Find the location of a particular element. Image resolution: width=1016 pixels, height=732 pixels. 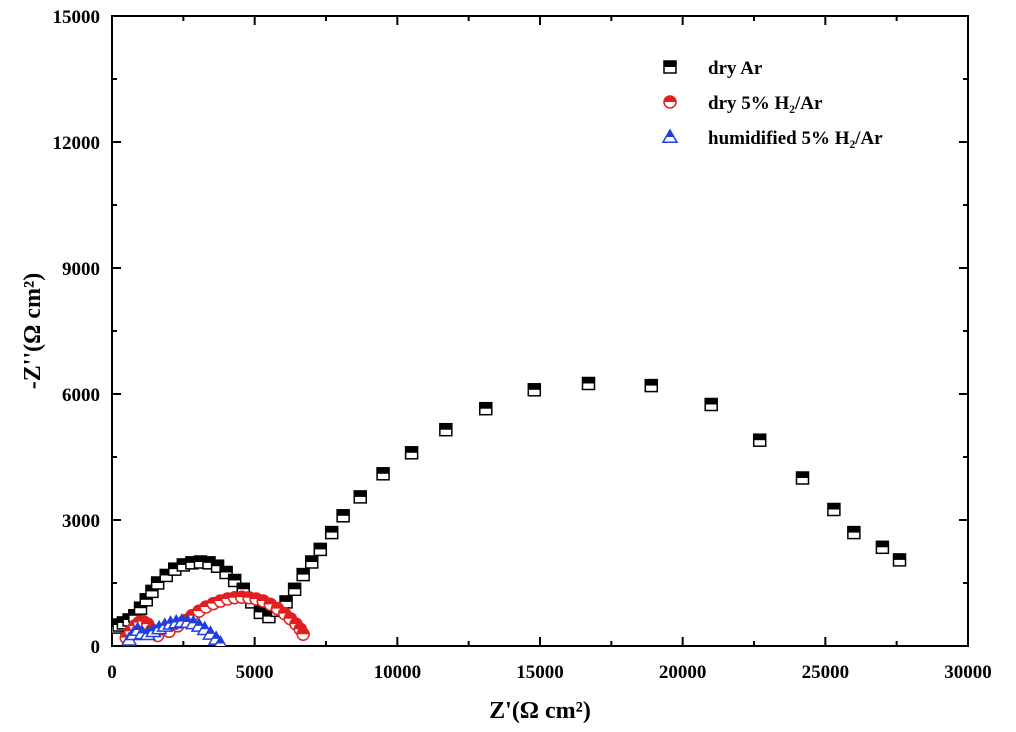

x-tick-label: 0 is located at coordinates (112, 672).